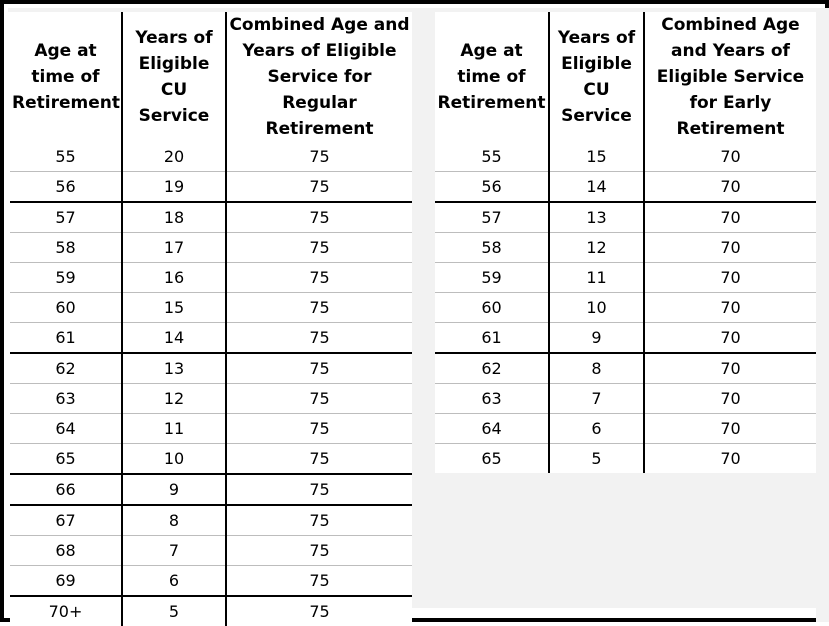  What do you see at coordinates (66, 520) in the screenshot?
I see `cell-age: 67` at bounding box center [66, 520].